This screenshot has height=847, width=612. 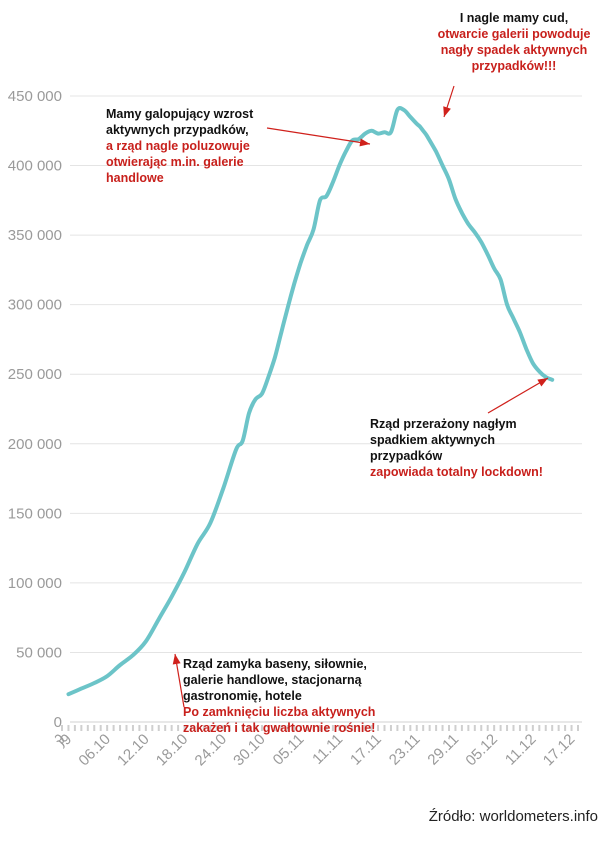 I want to click on x-tick-label: 18.10, so click(x=172, y=750).